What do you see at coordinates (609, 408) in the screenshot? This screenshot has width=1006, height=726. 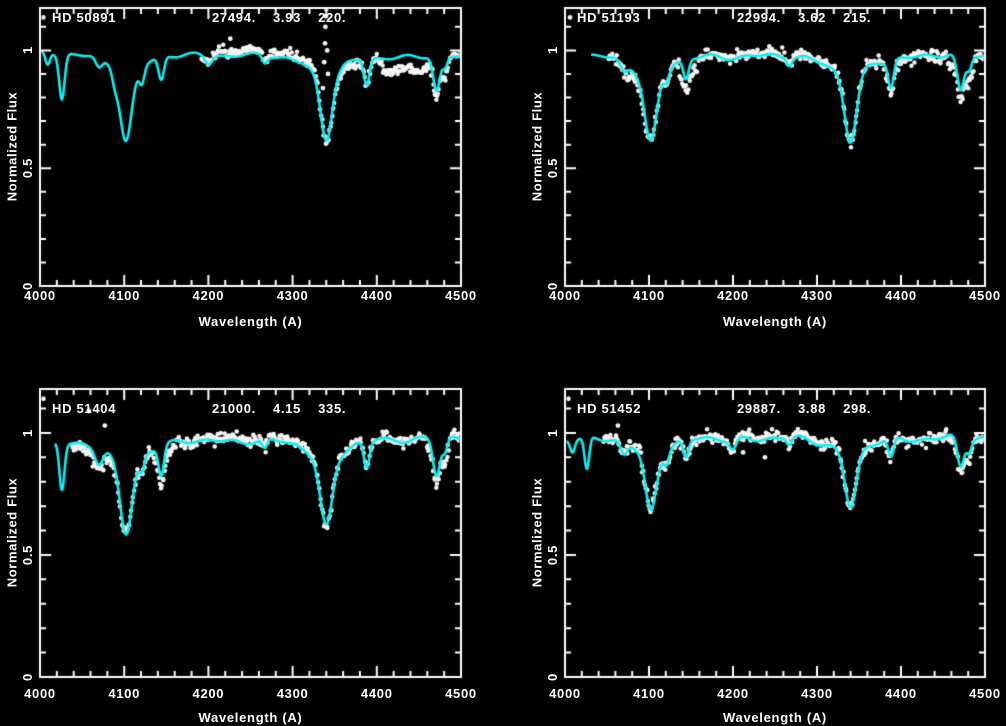 I see `star-name: HD 51452` at bounding box center [609, 408].